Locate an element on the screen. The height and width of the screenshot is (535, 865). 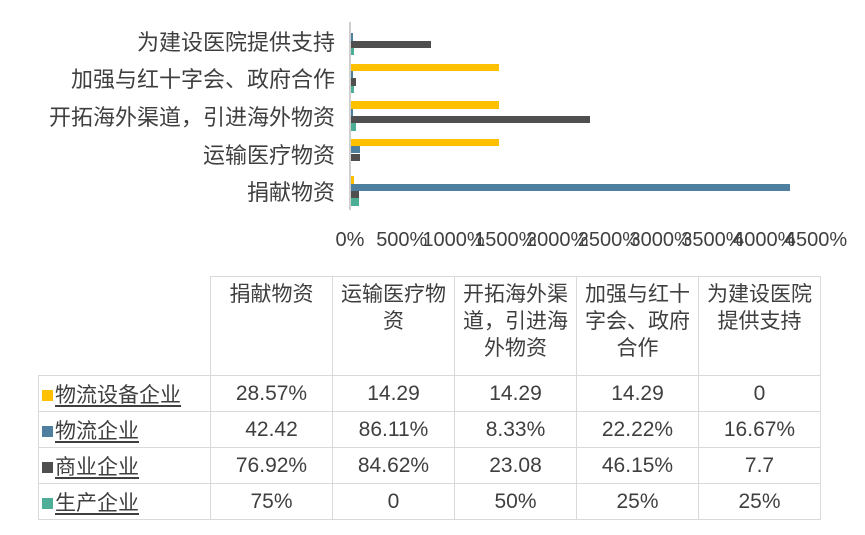
x-axis-tick-label: 3500% is located at coordinates (712, 240).